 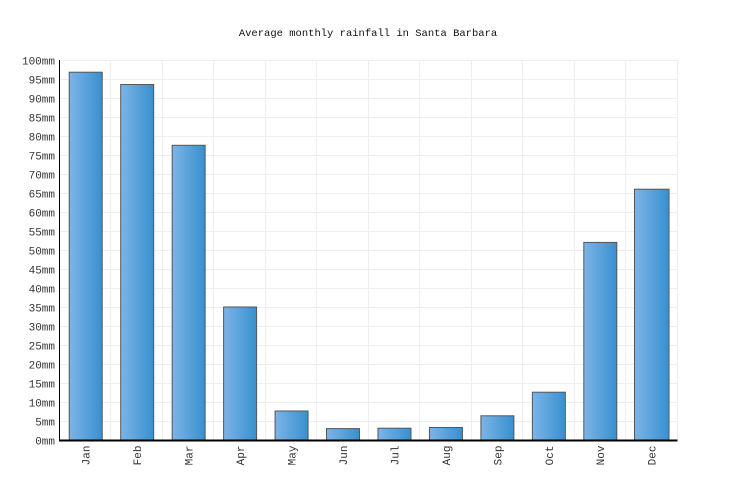 I want to click on svg-text: Mar, so click(x=190, y=456).